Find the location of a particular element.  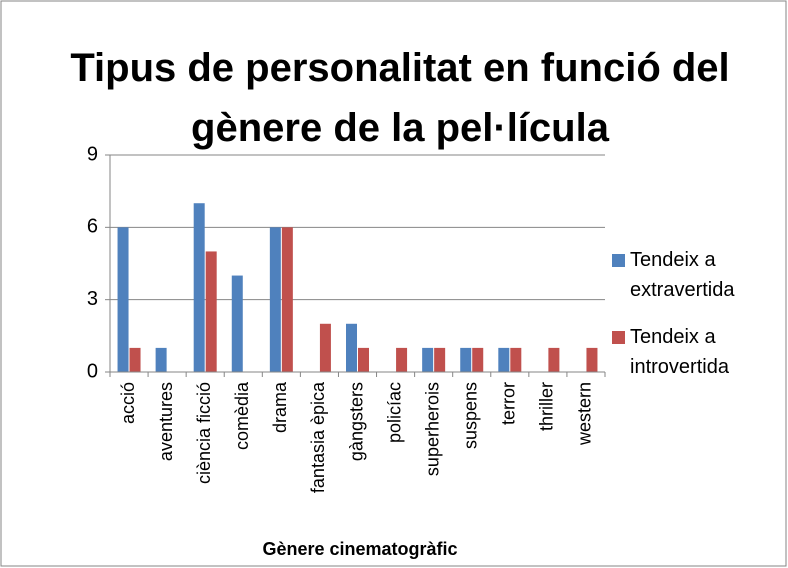

x-tick-label: suspens is located at coordinates (470, 415).